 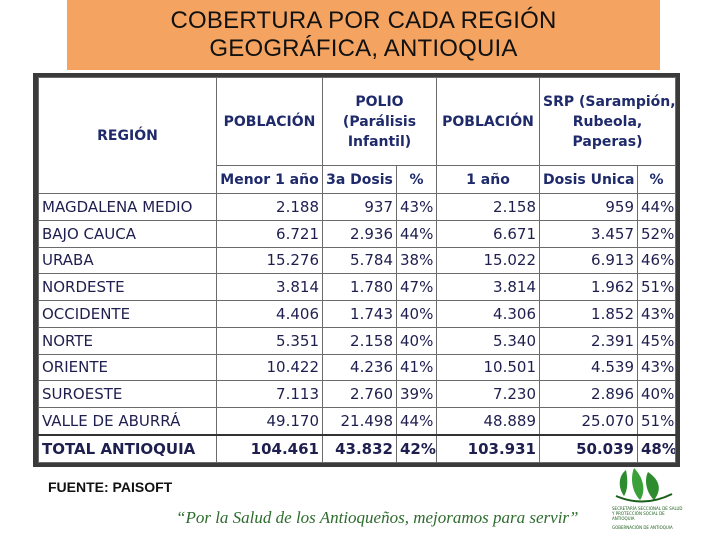 What do you see at coordinates (359, 287) in the screenshot?
I see `cell-3a-dosis: 1.780` at bounding box center [359, 287].